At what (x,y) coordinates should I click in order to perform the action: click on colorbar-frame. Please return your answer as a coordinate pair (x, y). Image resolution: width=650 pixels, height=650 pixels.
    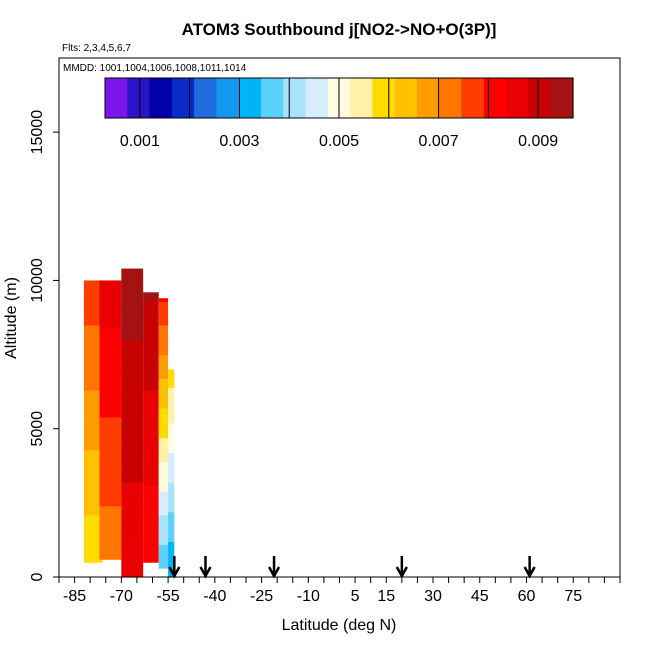
    Looking at the image, I should click on (339, 98).